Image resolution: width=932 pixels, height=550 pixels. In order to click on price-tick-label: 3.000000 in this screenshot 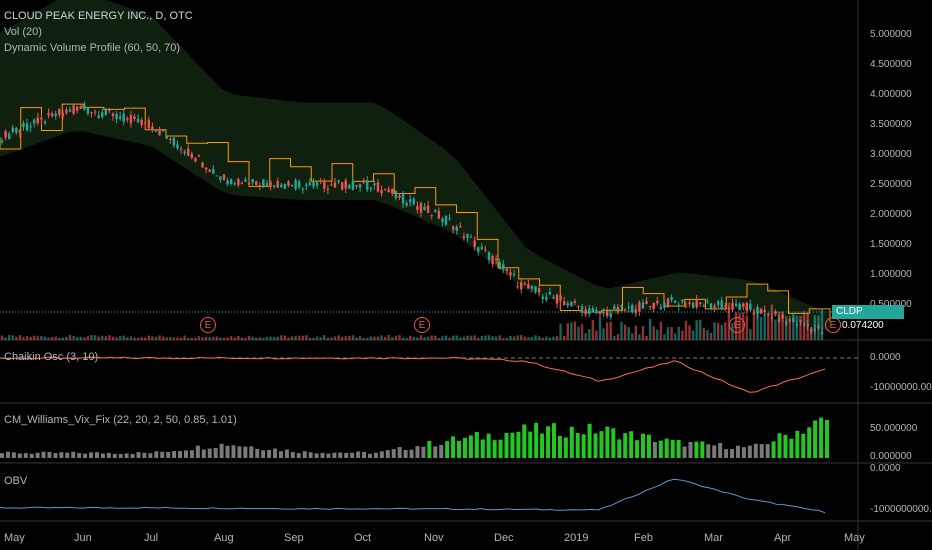, I will do `click(891, 154)`.